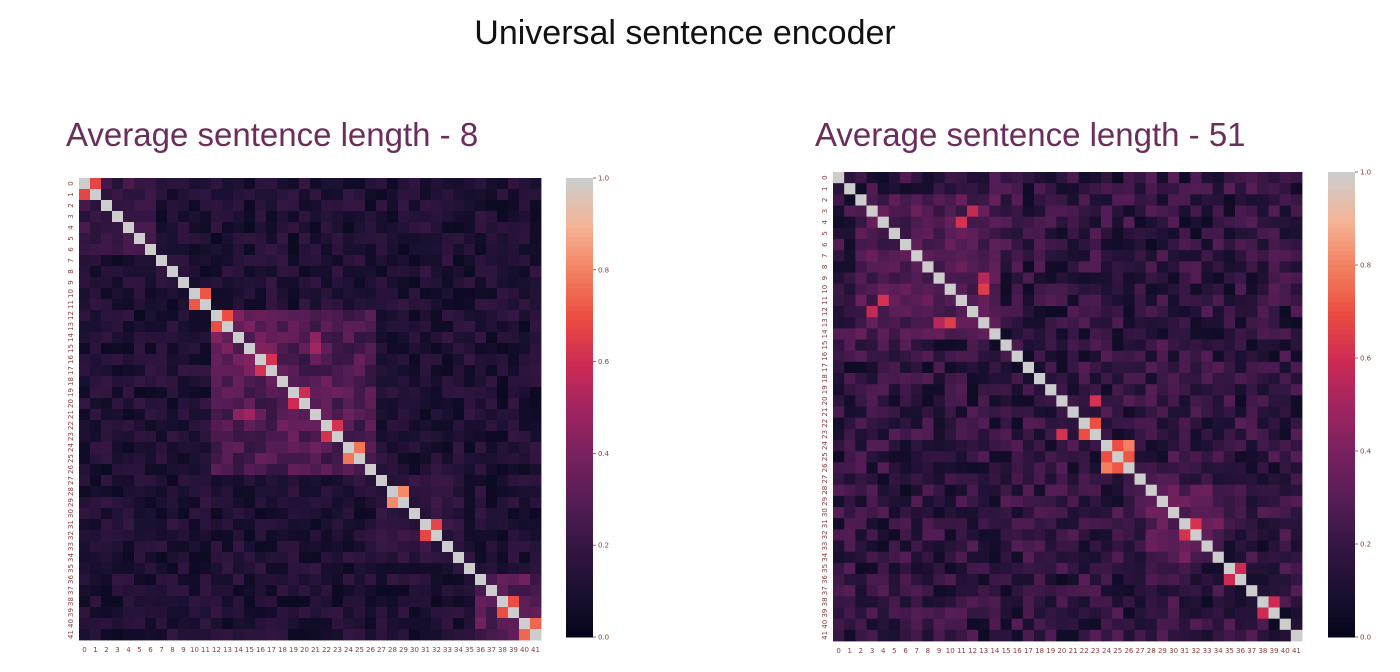 The height and width of the screenshot is (672, 1400). What do you see at coordinates (71, 282) in the screenshot?
I see `y-tick-label: 9` at bounding box center [71, 282].